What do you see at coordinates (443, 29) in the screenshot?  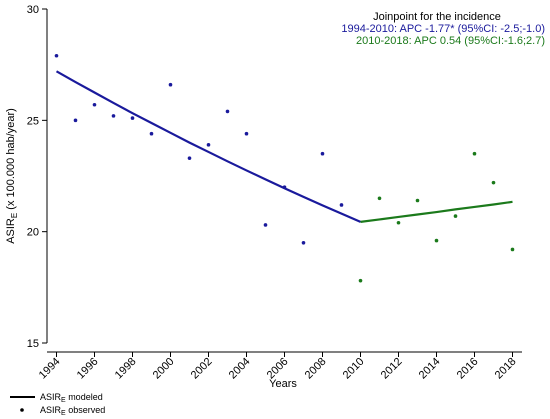 I see `annotation: 1994-2010: APC -1.77* (95%CI: -2.5;-1.0)` at bounding box center [443, 29].